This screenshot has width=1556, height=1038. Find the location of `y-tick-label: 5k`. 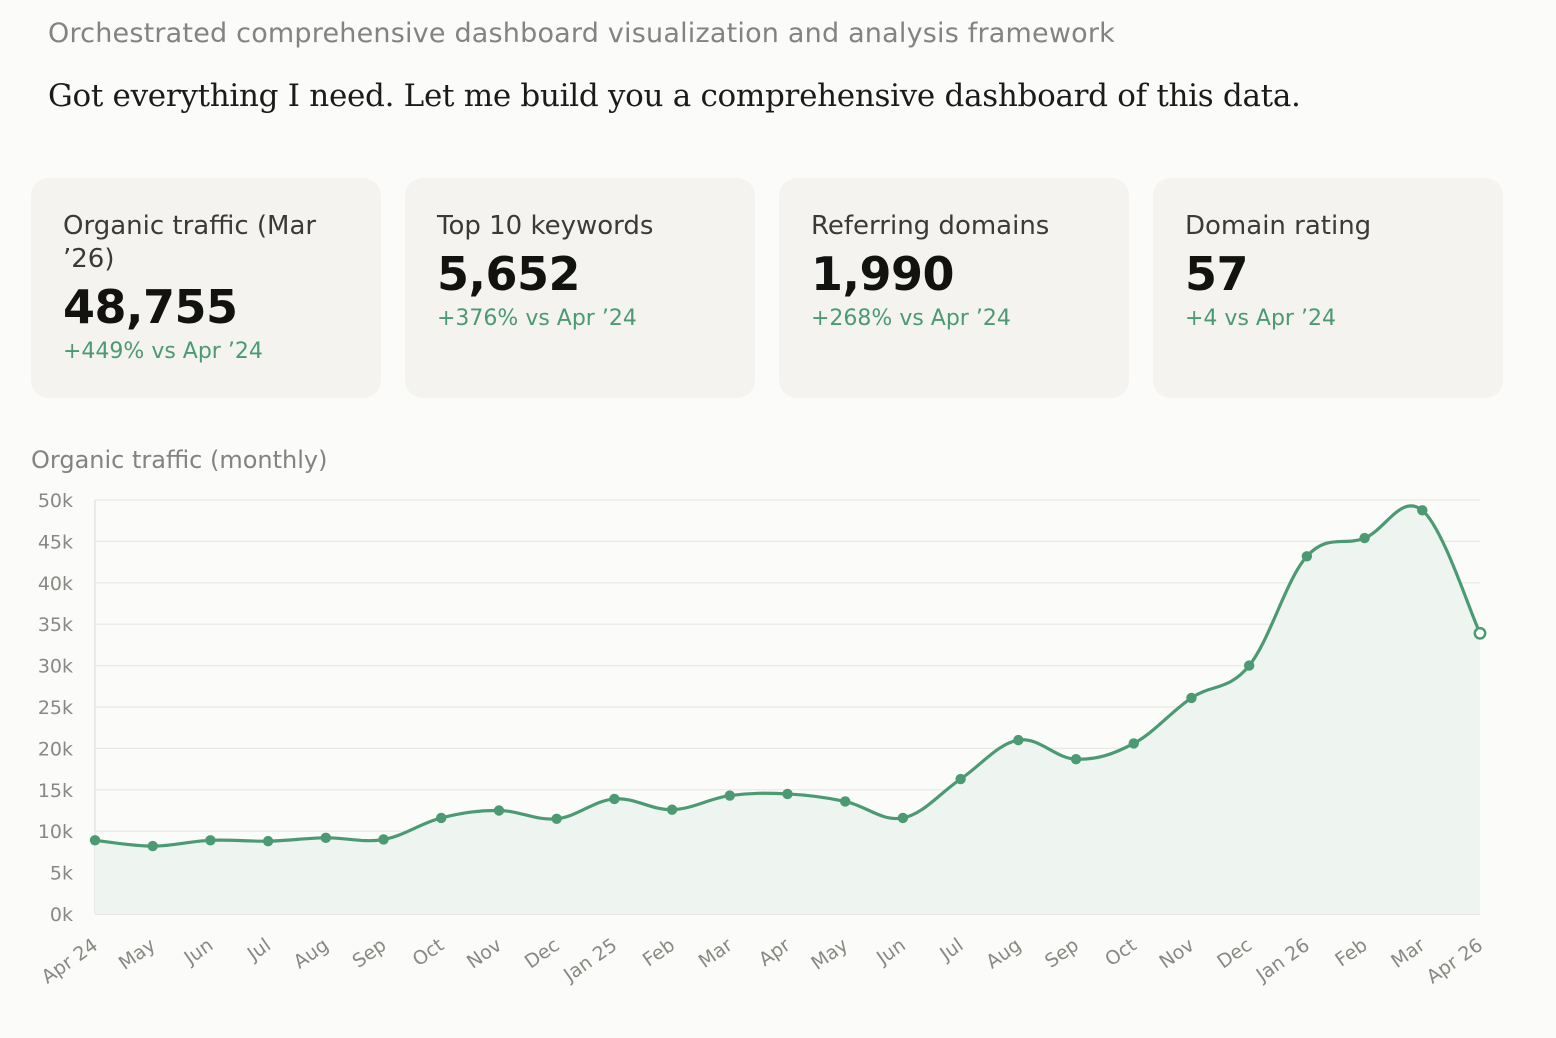

y-tick-label: 5k is located at coordinates (61, 874).